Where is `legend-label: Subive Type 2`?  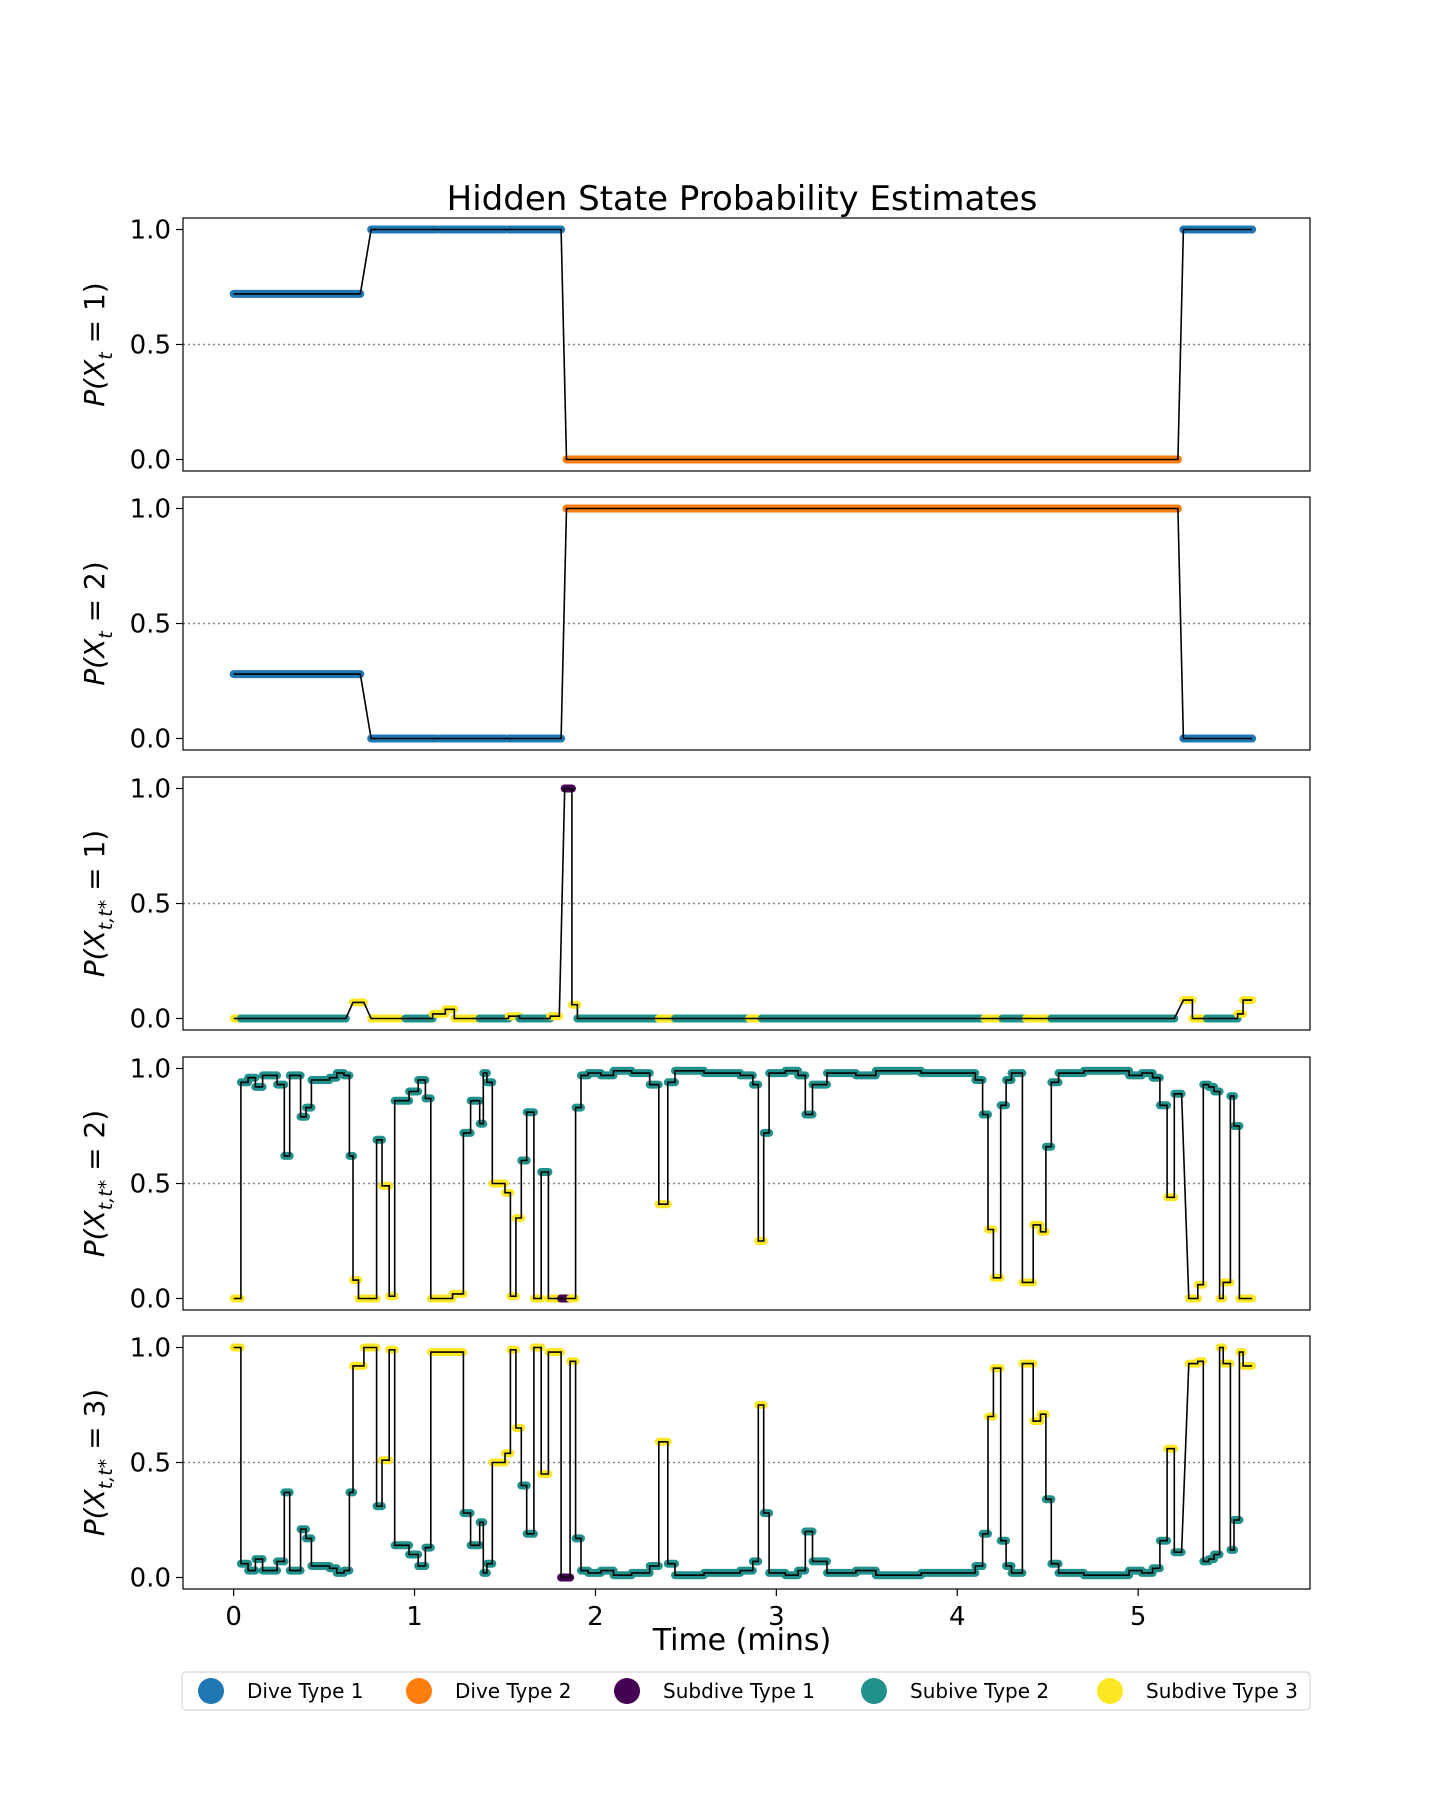 legend-label: Subive Type 2 is located at coordinates (979, 1691).